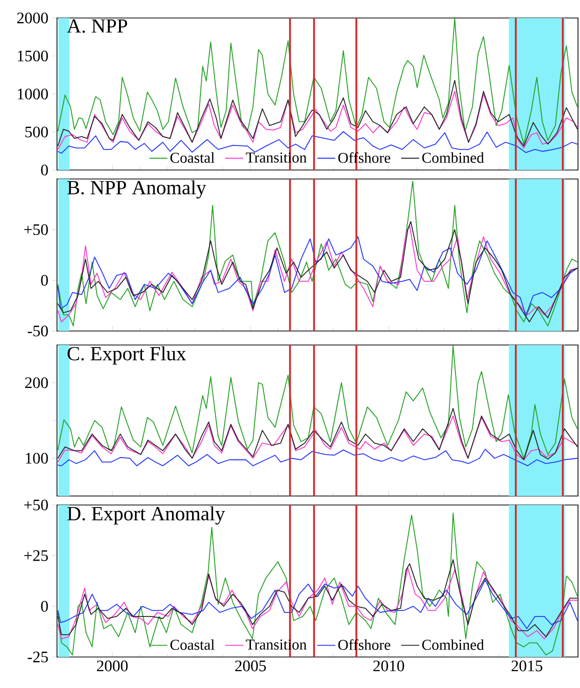 Image resolution: width=580 pixels, height=688 pixels. What do you see at coordinates (250, 666) in the screenshot?
I see `x-tick-label: 2005` at bounding box center [250, 666].